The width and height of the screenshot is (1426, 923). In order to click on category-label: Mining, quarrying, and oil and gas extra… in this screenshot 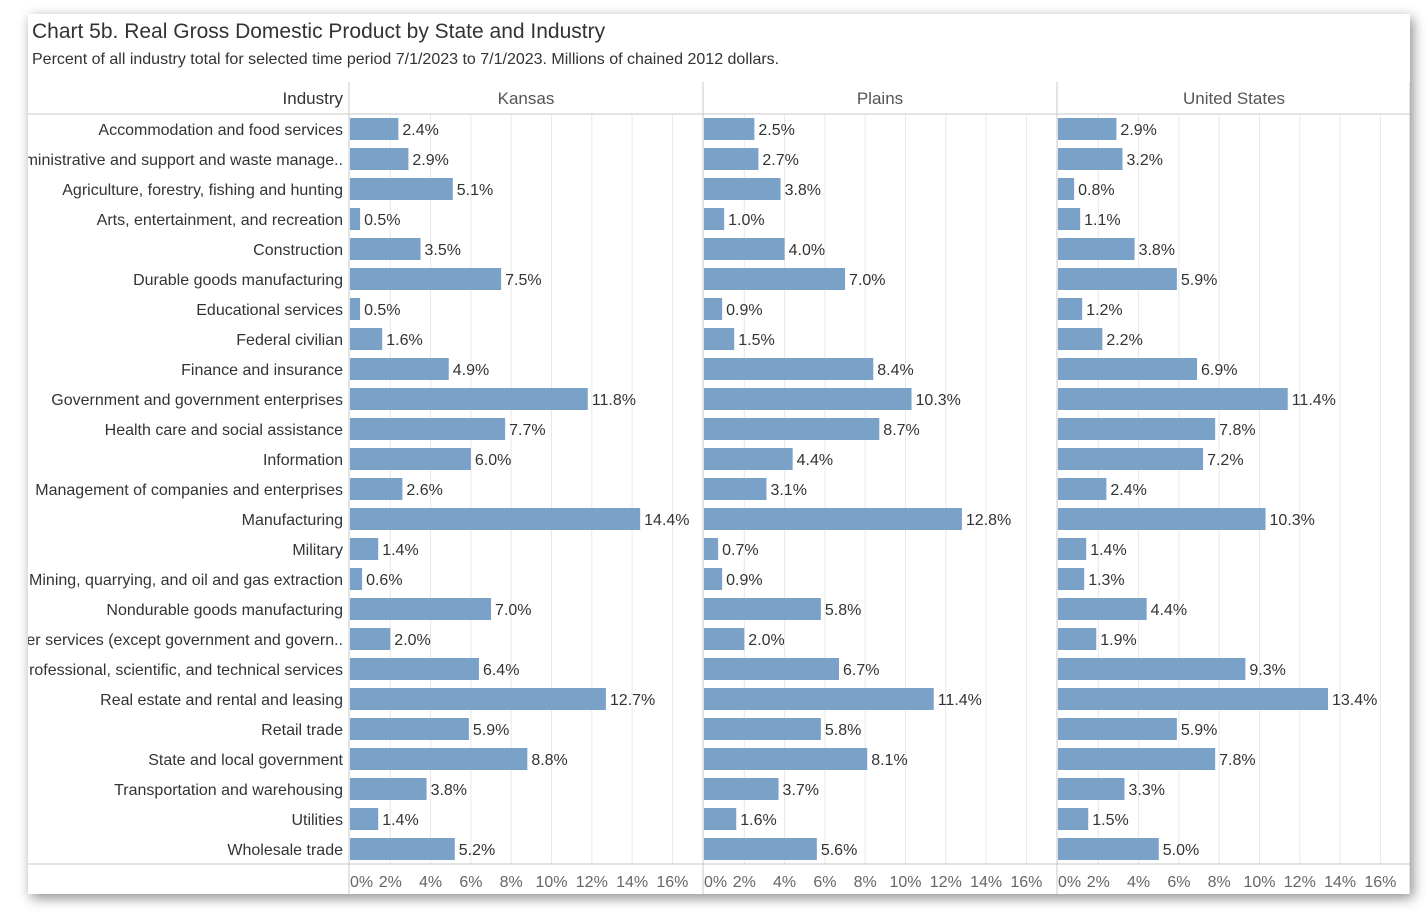, I will do `click(186, 580)`.